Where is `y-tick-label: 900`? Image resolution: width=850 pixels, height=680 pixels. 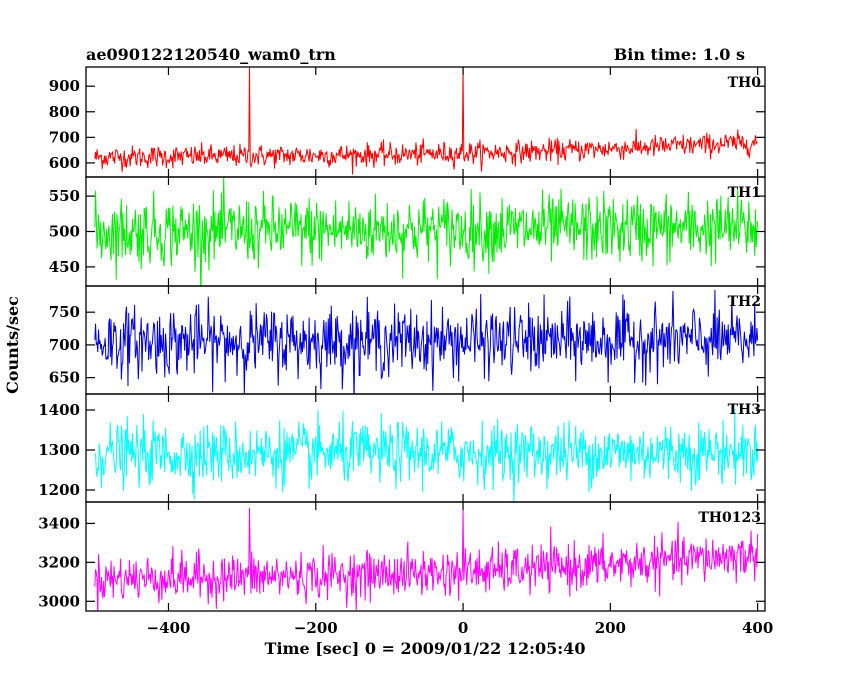
y-tick-label: 900 is located at coordinates (64, 86).